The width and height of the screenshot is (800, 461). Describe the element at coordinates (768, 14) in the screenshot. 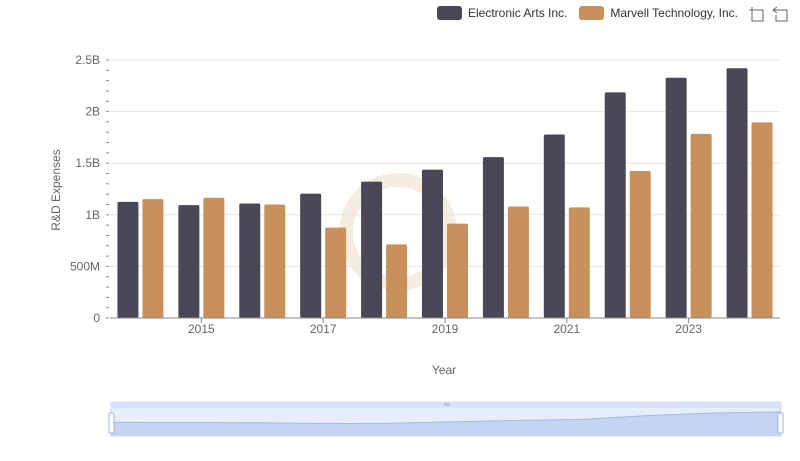

I see `toolbox` at that location.